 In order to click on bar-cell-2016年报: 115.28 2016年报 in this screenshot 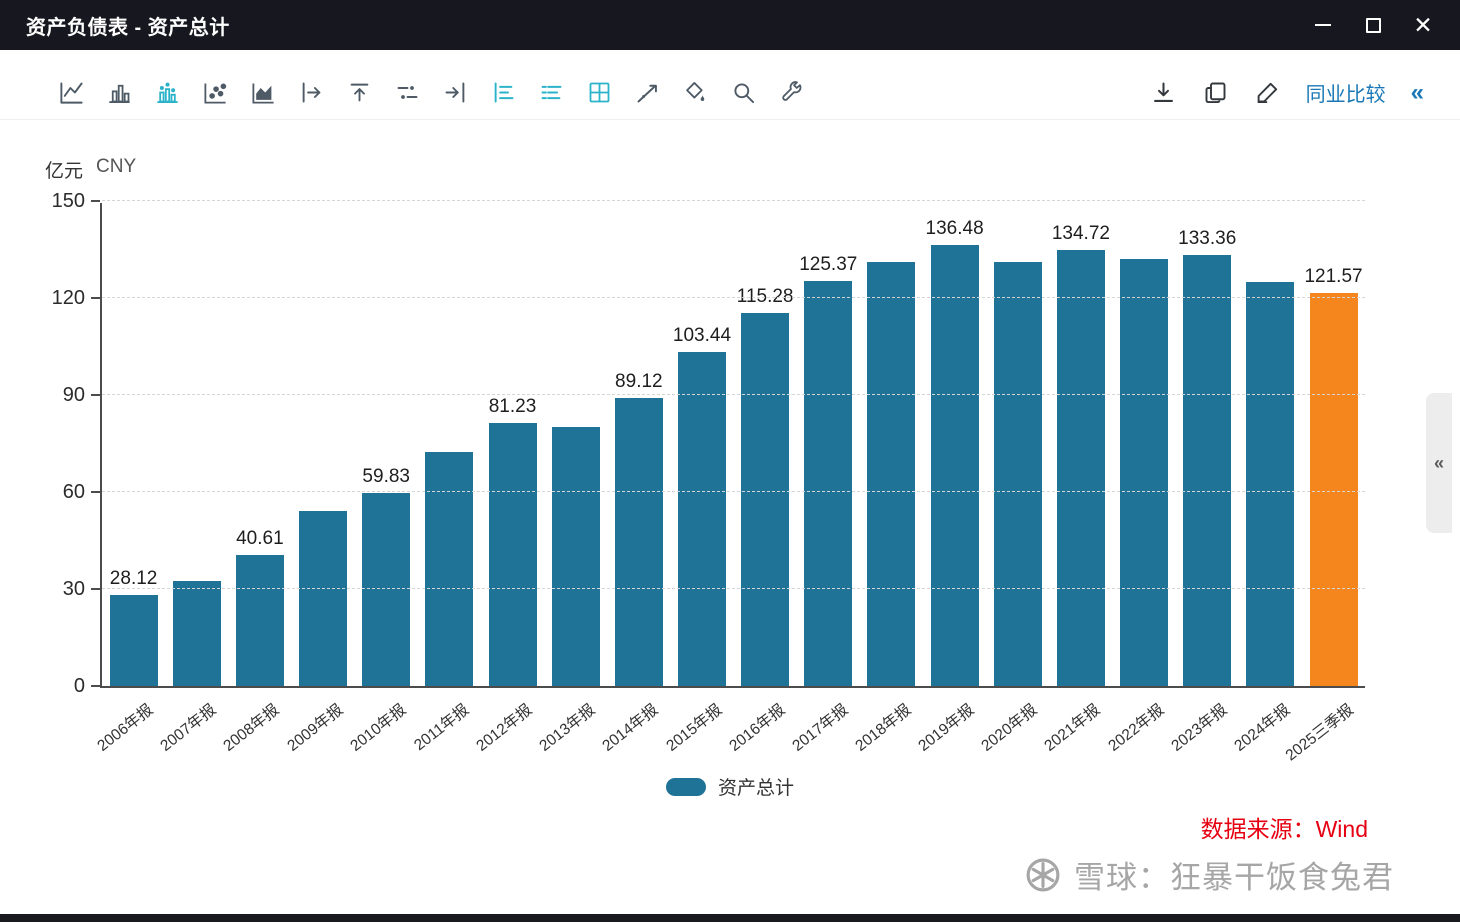, I will do `click(761, 479)`.